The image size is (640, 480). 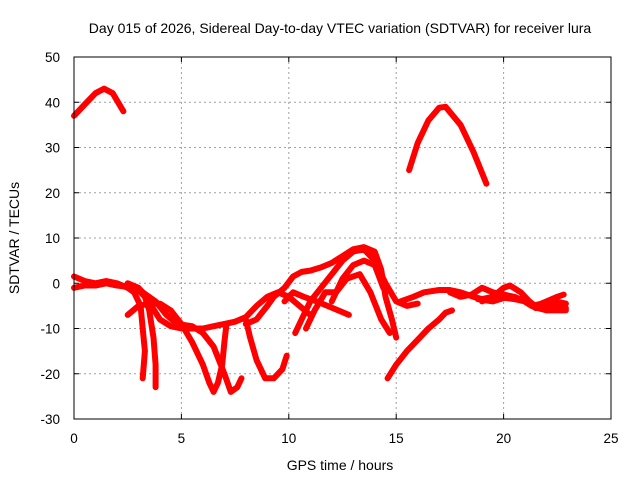 What do you see at coordinates (50, 374) in the screenshot?
I see `y-tick-label: -20` at bounding box center [50, 374].